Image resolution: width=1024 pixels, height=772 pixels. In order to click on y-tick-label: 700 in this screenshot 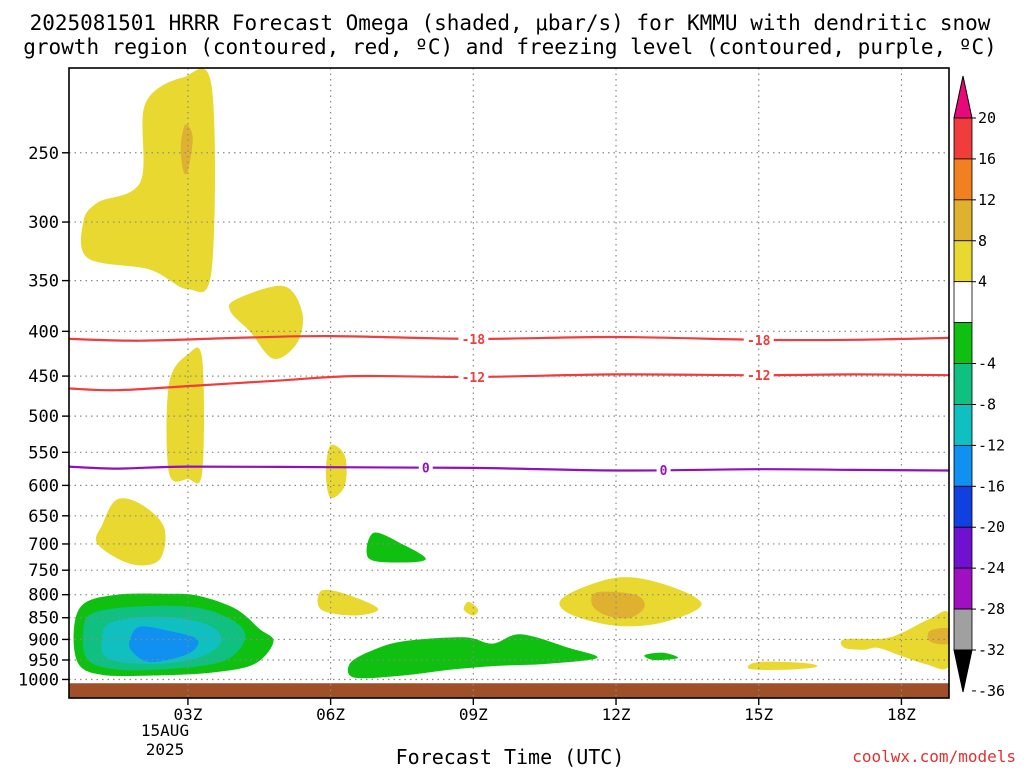, I will do `click(43, 545)`.